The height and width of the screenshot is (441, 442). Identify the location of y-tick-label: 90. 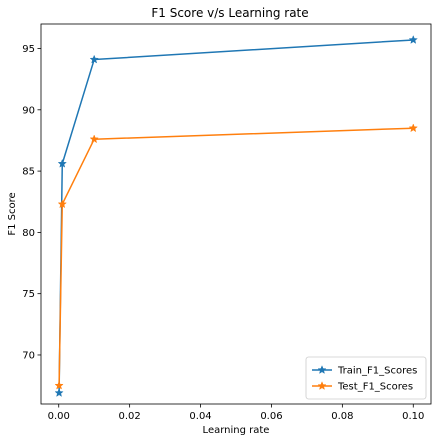
(28, 110).